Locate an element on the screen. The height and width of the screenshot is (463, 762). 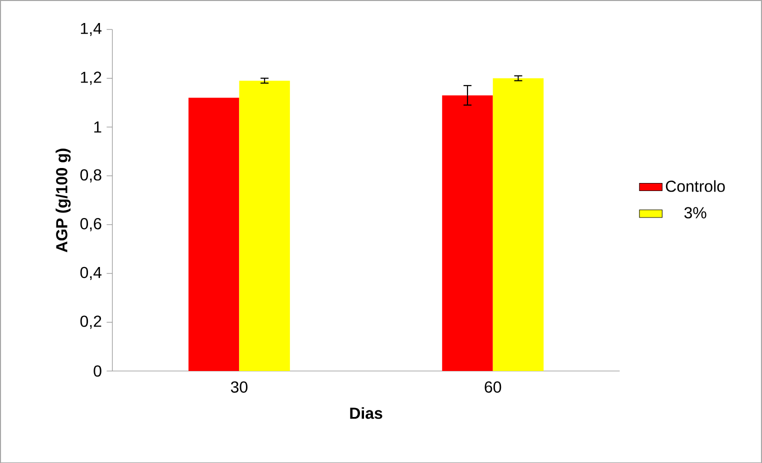
x-axis-title: Dias is located at coordinates (366, 413).